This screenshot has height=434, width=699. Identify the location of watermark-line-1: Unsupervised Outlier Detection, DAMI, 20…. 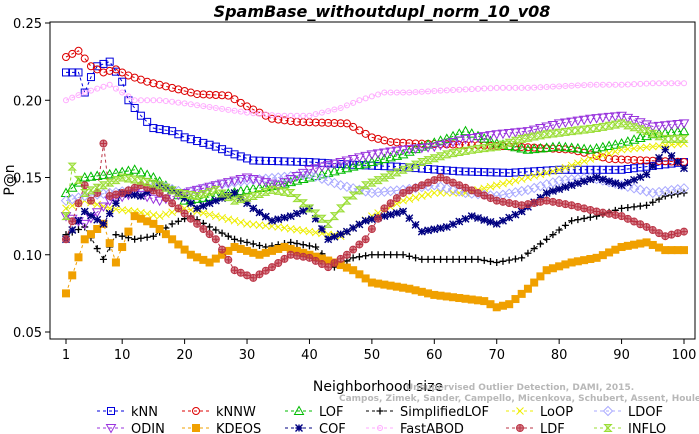
(520, 388).